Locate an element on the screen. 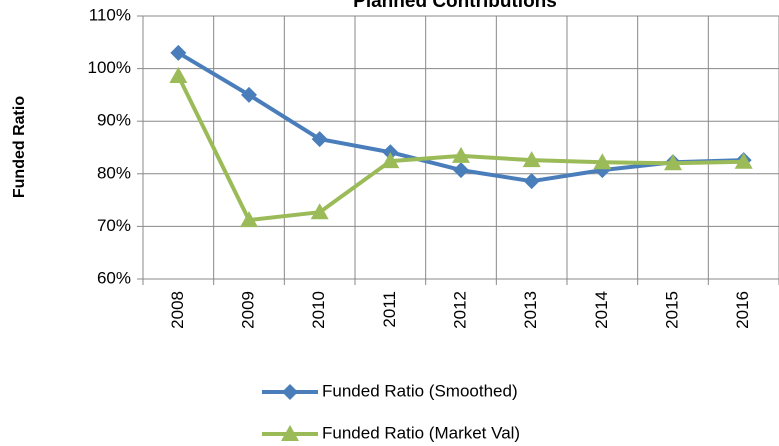  y-tick-label: 100% is located at coordinates (109, 67).